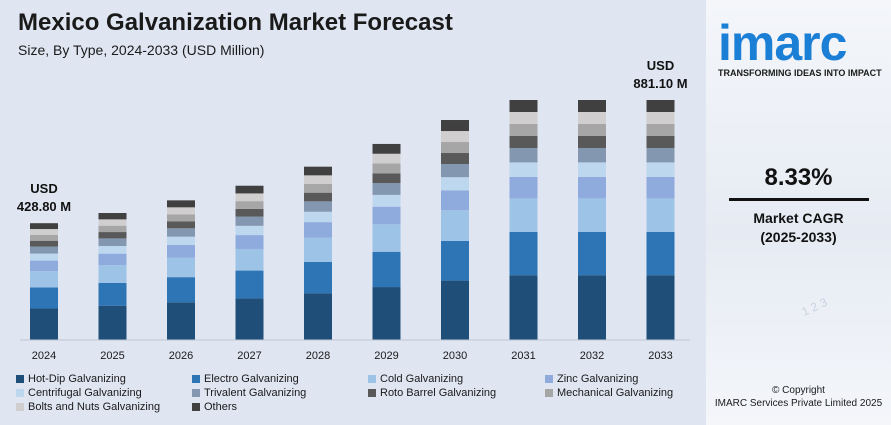  What do you see at coordinates (77, 379) in the screenshot?
I see `legend-label: Hot-Dip Galvanizing` at bounding box center [77, 379].